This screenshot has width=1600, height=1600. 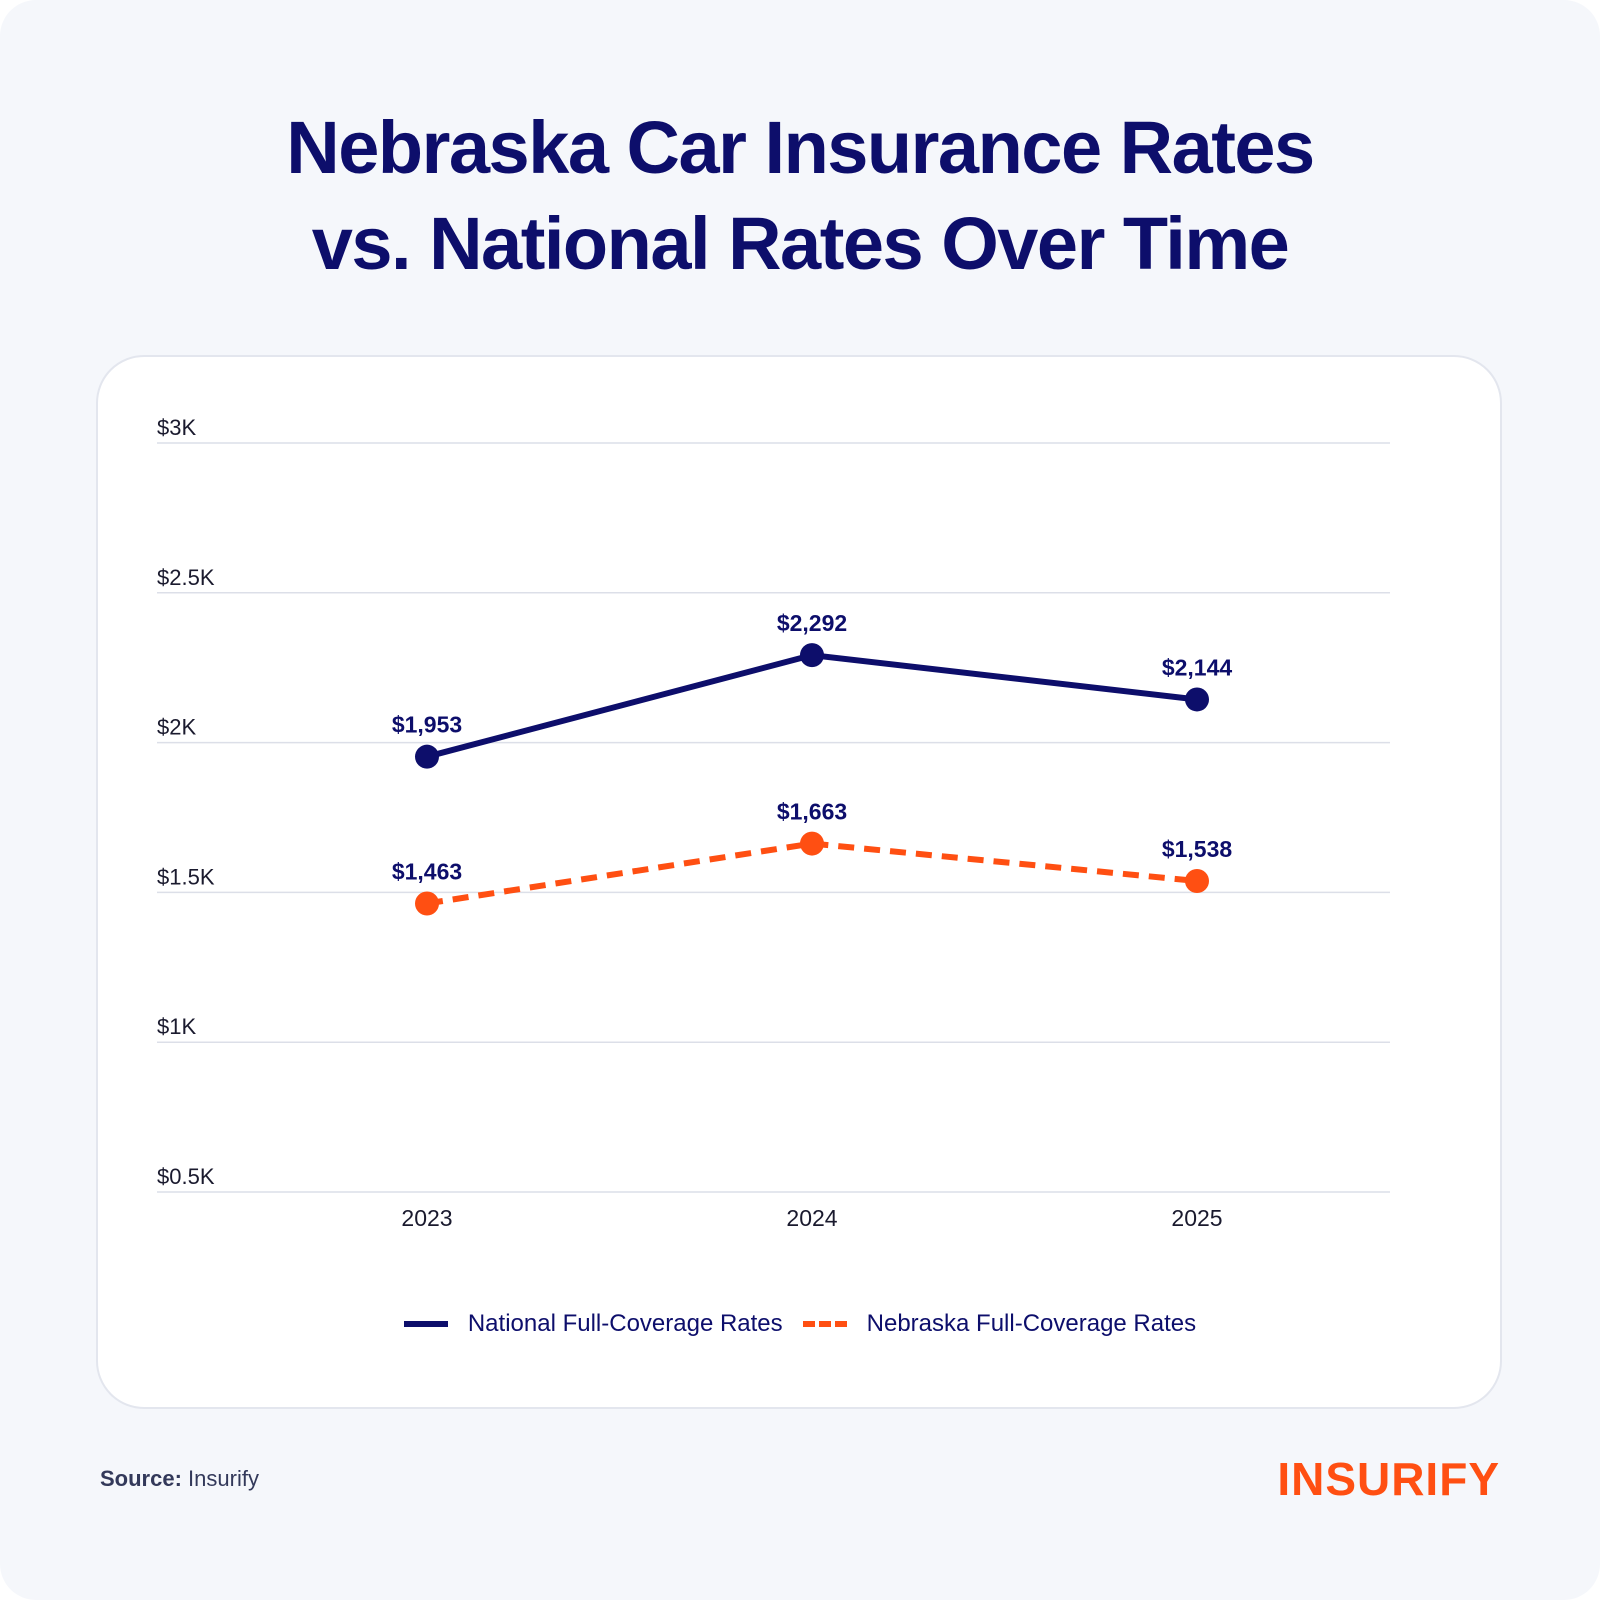 I want to click on x-tick-label: 2024, so click(x=811, y=1218).